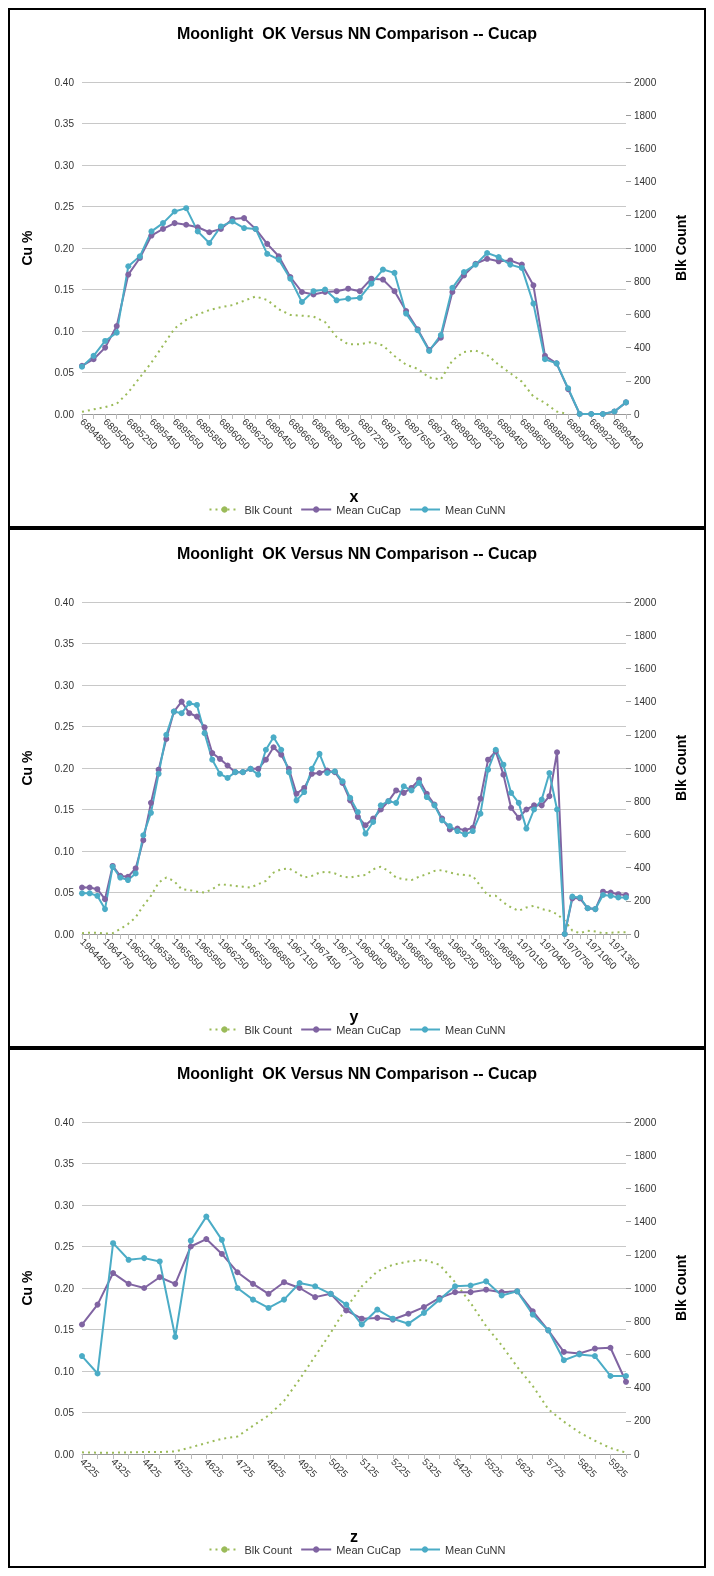 This screenshot has height=1576, width=714. I want to click on x-axis-title: z, so click(354, 1536).